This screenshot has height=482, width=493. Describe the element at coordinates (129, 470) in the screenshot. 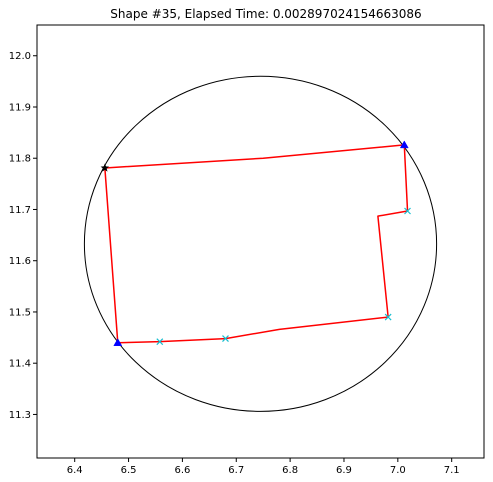

I see `x-tick-label: 6.5` at that location.